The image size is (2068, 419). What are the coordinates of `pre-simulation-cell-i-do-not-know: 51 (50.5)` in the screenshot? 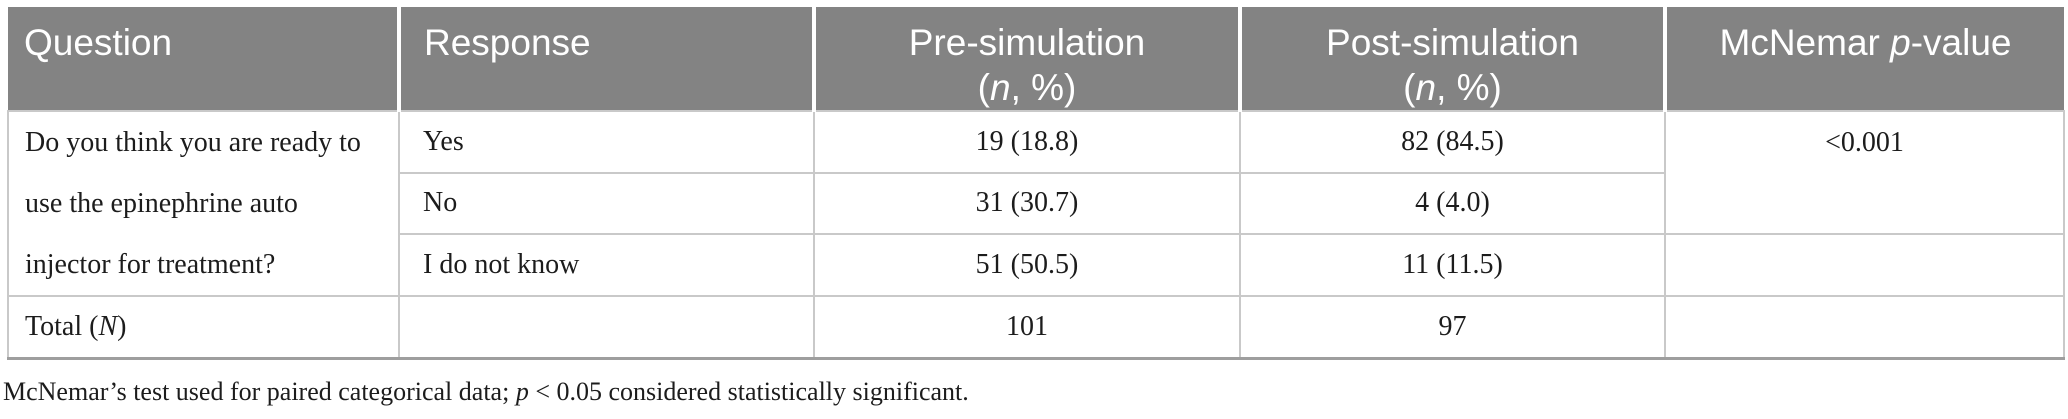 It's located at (1027, 265).